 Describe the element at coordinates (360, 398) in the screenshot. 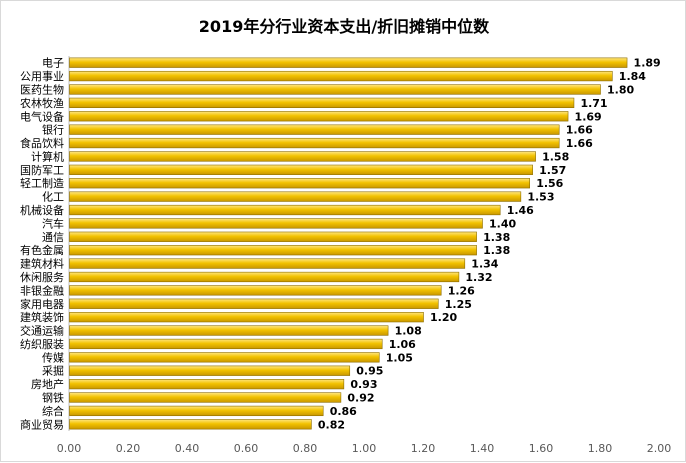

I see `data-label: 0.92` at that location.